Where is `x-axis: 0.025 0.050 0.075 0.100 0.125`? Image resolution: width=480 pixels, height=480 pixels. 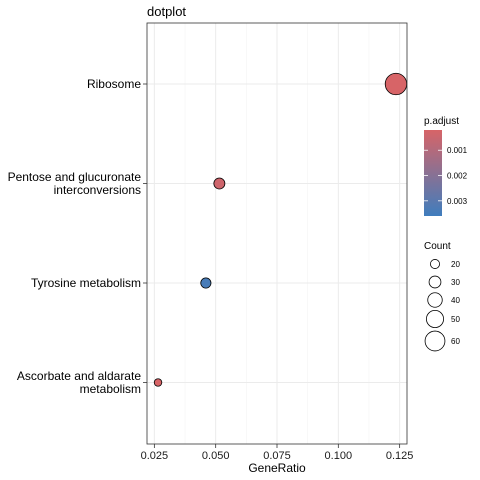 x-axis: 0.025 0.050 0.075 0.100 0.125 is located at coordinates (277, 453).